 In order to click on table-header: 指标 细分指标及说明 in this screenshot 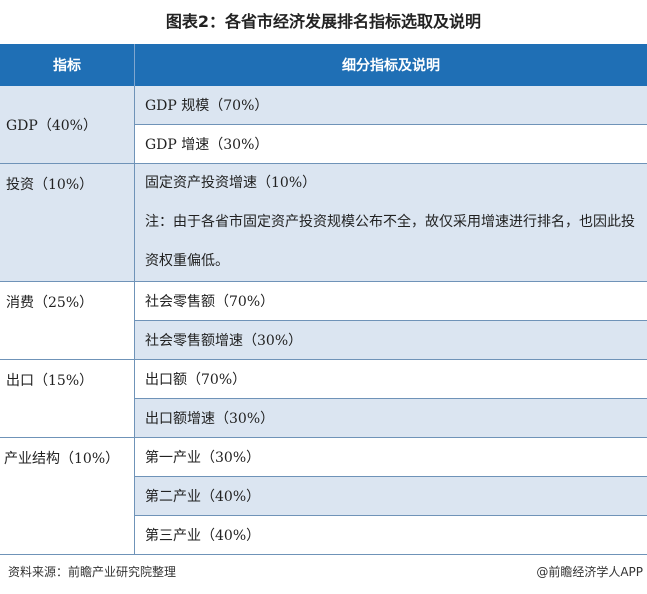, I will do `click(323, 65)`.